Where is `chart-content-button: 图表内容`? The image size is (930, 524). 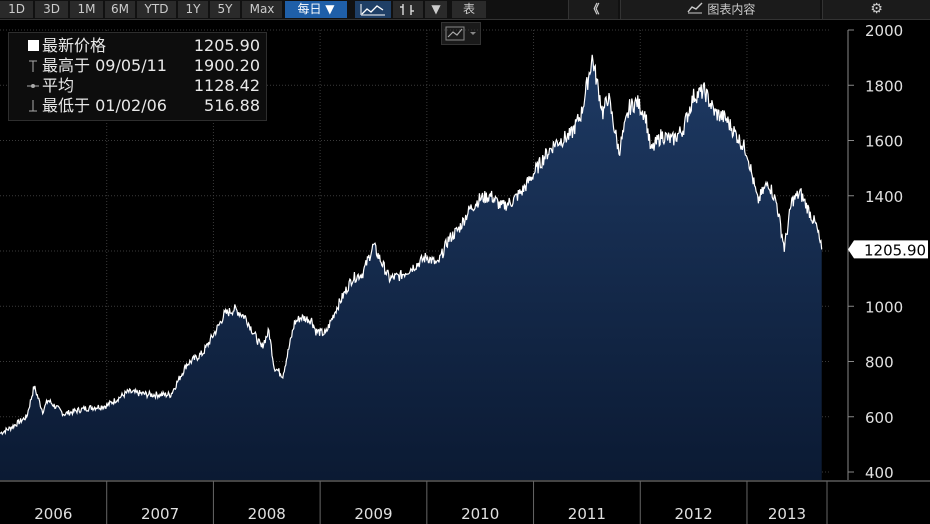
chart-content-button: 图表内容 is located at coordinates (720, 9).